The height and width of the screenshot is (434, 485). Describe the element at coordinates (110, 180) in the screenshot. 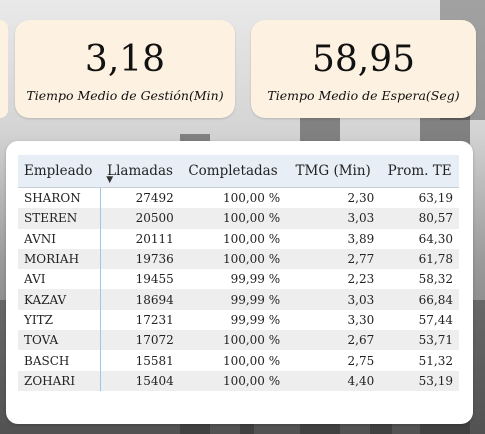

I see `sort-desc-icon: ▼` at that location.